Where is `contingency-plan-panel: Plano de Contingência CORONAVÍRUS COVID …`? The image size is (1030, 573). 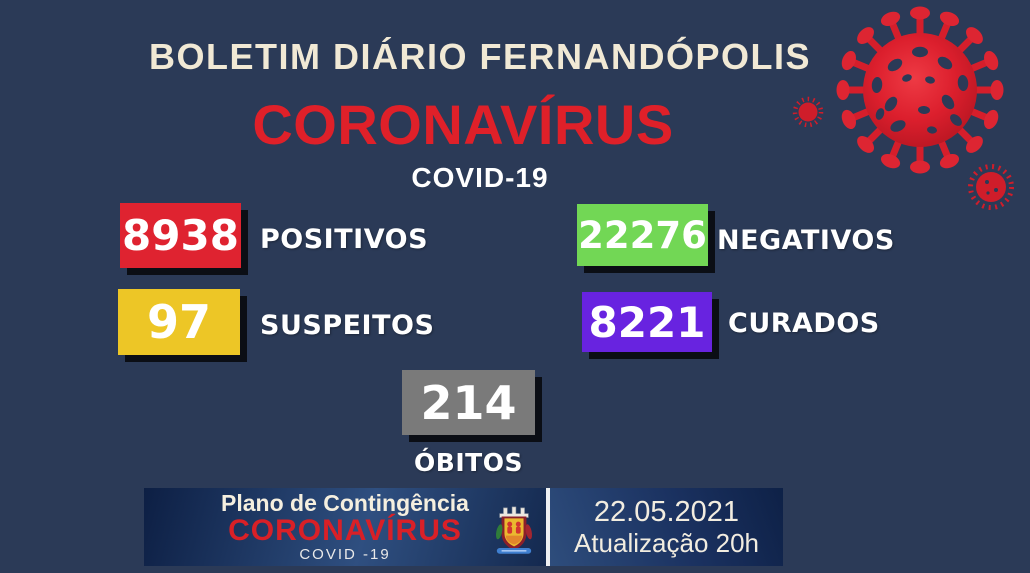 contingency-plan-panel: Plano de Contingência CORONAVÍRUS COVID … is located at coordinates (345, 527).